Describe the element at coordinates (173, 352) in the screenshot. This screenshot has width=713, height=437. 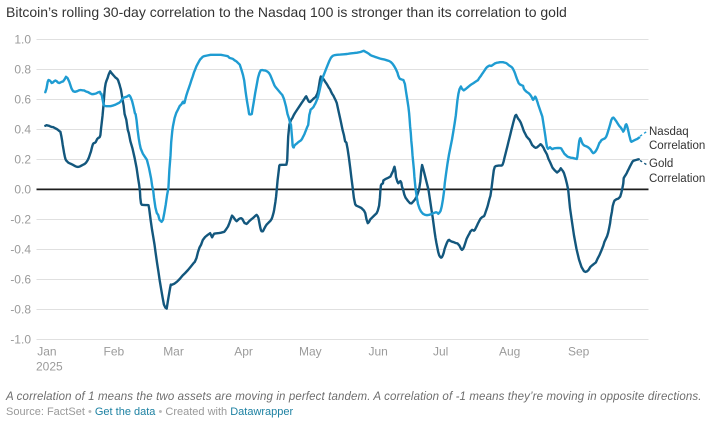
I see `svg-text: Mar` at that location.